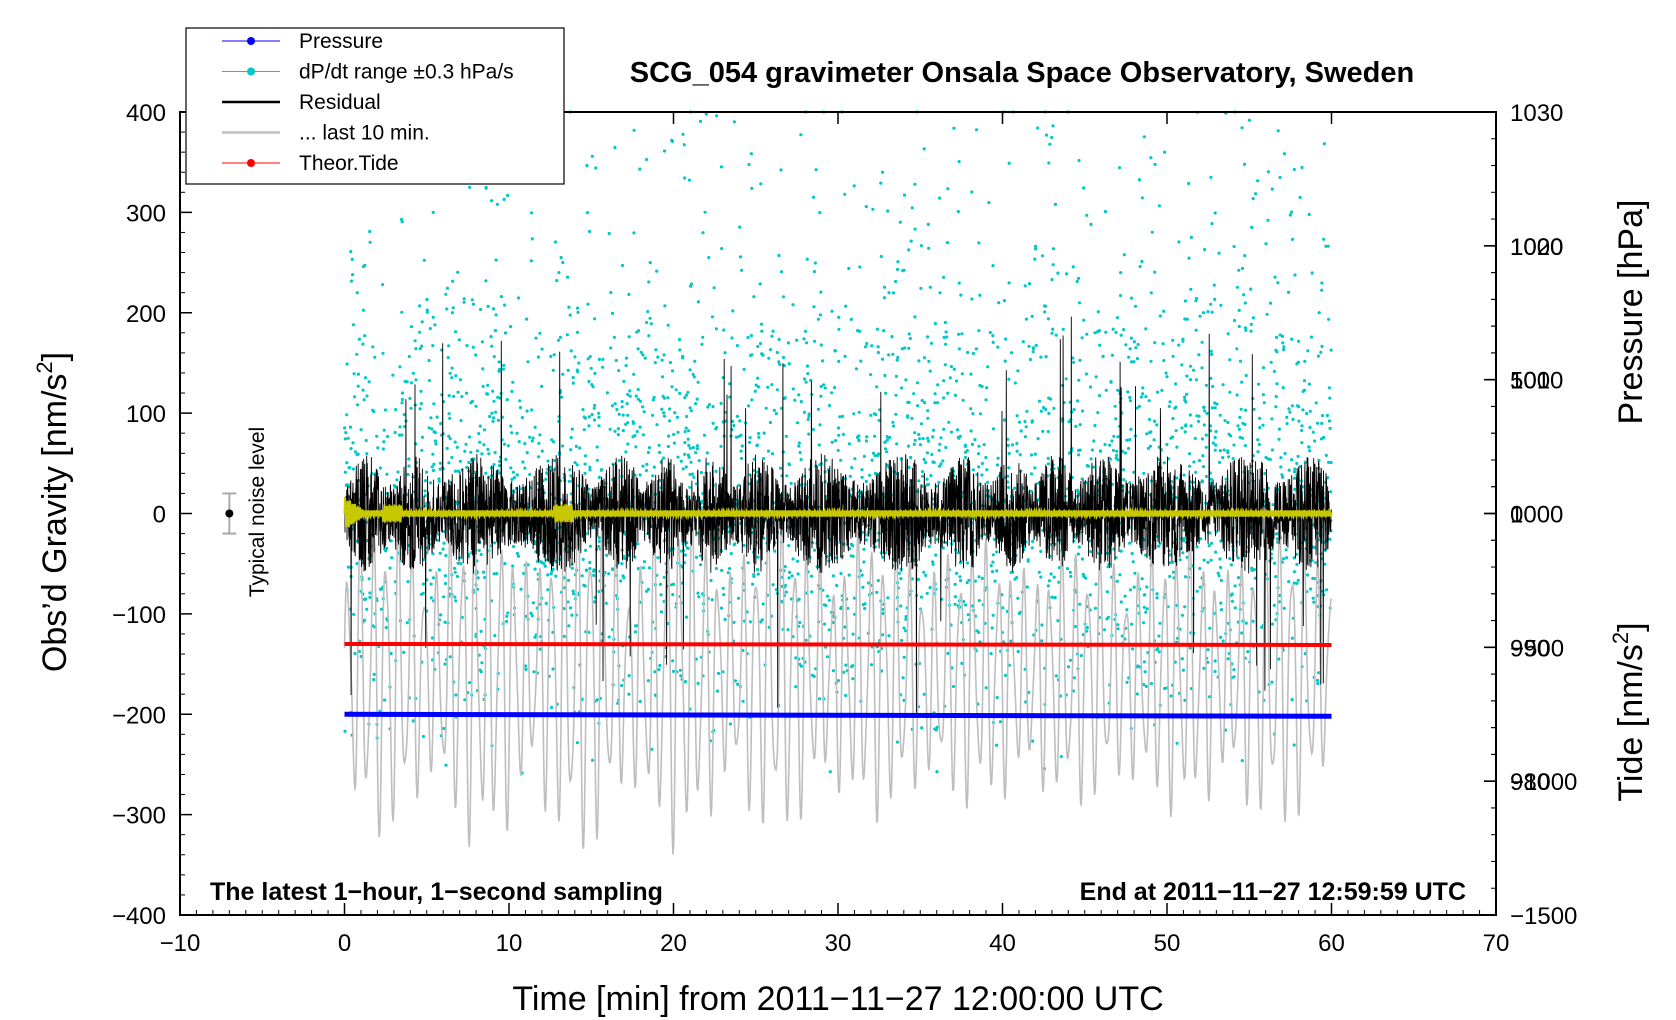  What do you see at coordinates (838, 715) in the screenshot?
I see `pressure-line` at bounding box center [838, 715].